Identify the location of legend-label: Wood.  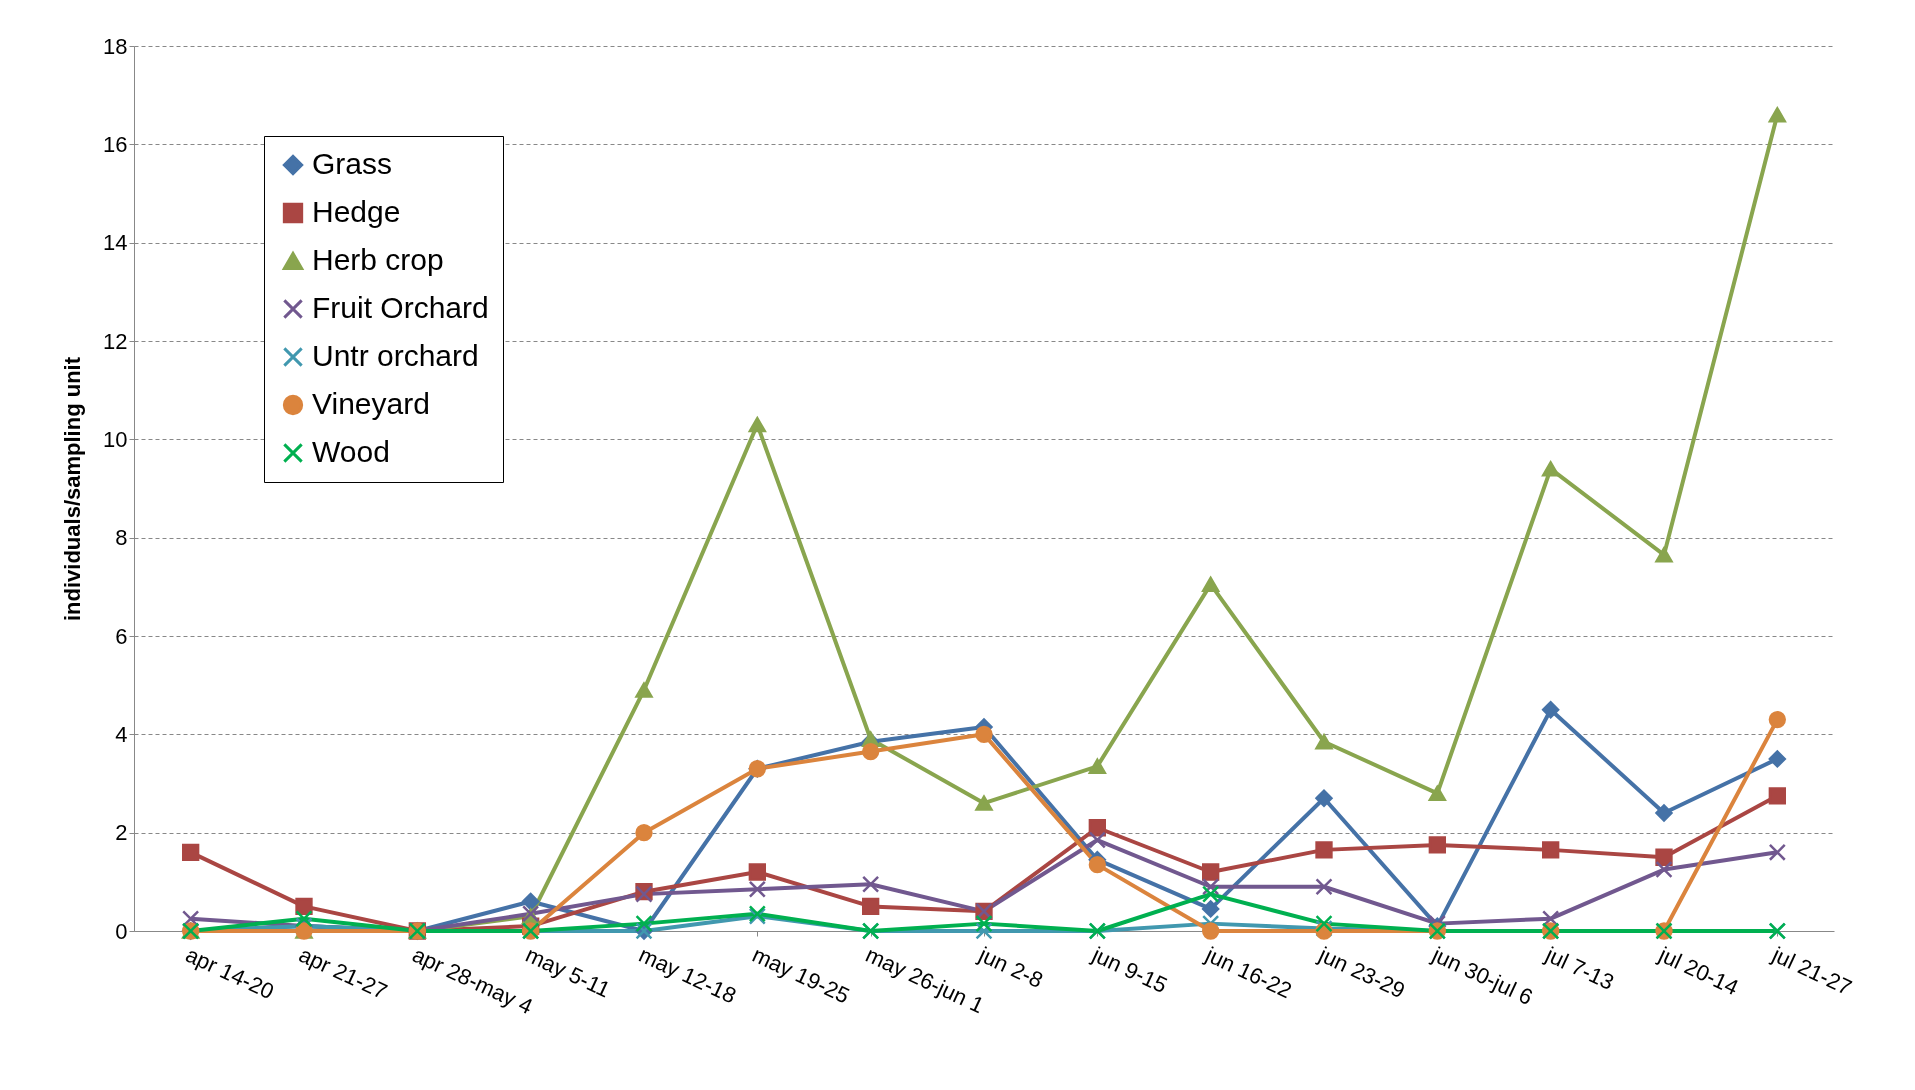
(351, 451).